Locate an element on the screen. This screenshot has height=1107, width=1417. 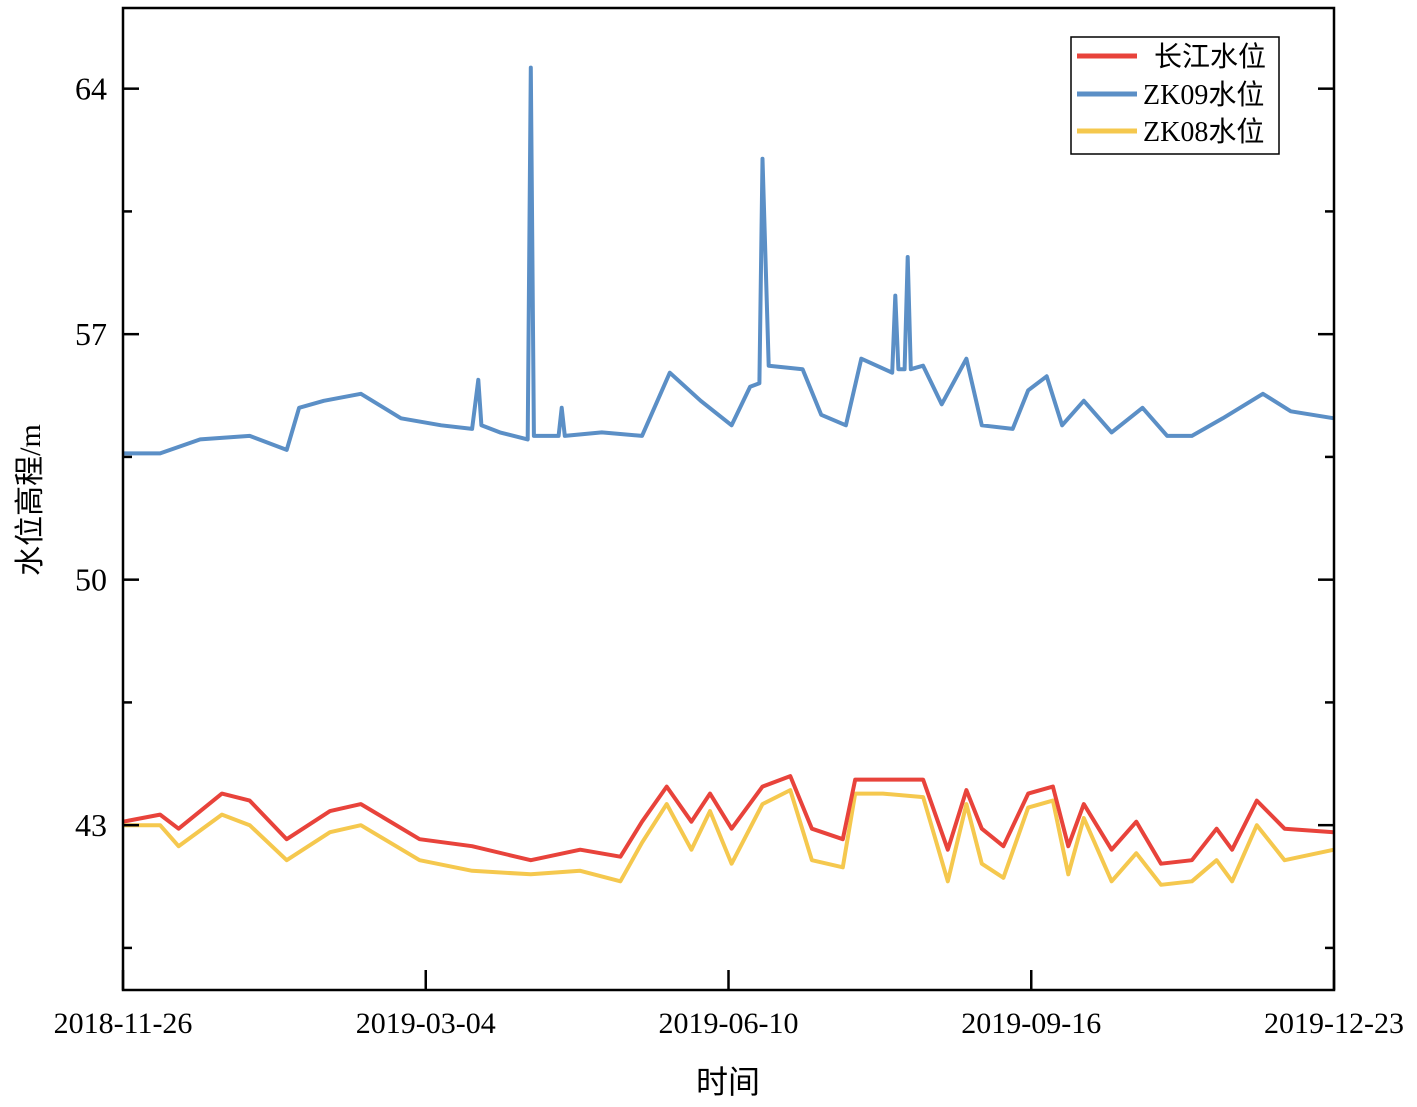
x-tick-label: 2019-12-23 is located at coordinates (1334, 1023).